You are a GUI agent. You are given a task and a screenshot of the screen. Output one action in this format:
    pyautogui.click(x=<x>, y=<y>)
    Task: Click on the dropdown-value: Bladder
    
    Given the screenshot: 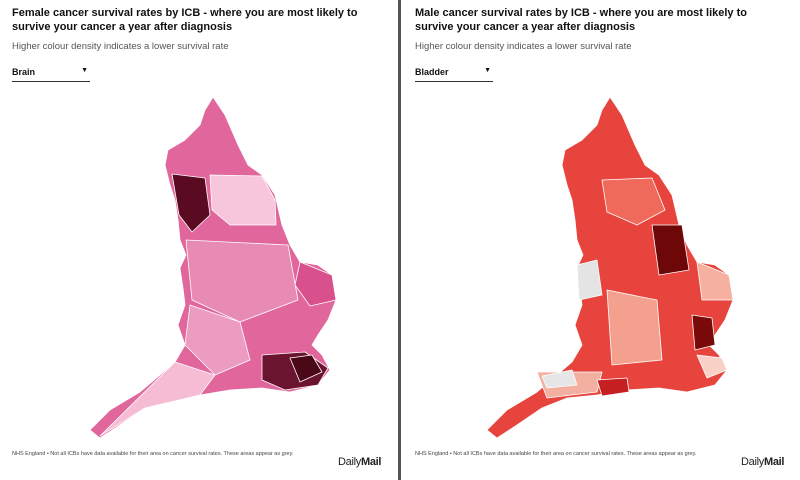 What is the action you would take?
    pyautogui.click(x=432, y=72)
    